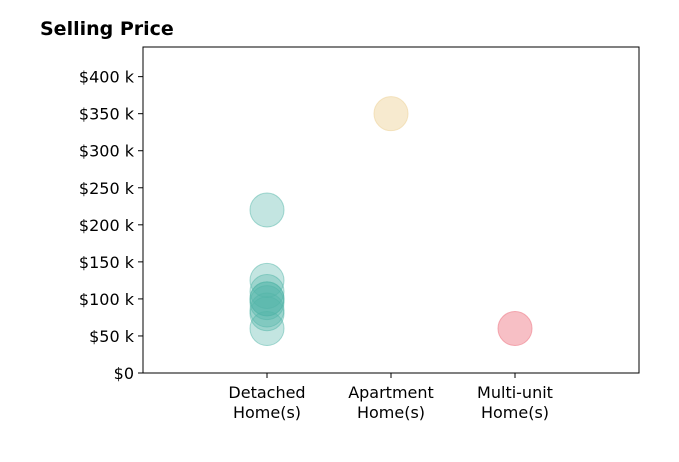  What do you see at coordinates (107, 29) in the screenshot?
I see `chart-title: Selling Price` at bounding box center [107, 29].